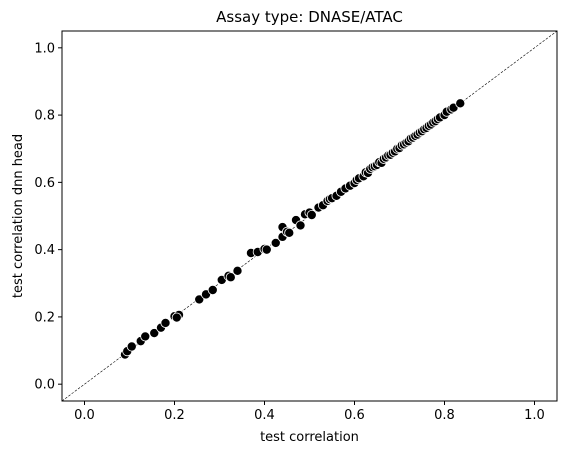 The width and height of the screenshot is (567, 453). Describe the element at coordinates (84, 415) in the screenshot. I see `x-tick-label: 0.0` at that location.